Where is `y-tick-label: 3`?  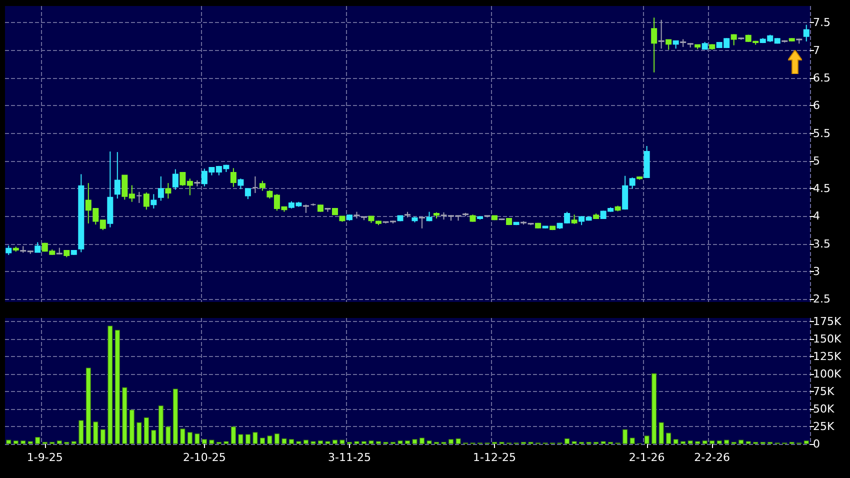
y-tick-label: 3 is located at coordinates (816, 271).